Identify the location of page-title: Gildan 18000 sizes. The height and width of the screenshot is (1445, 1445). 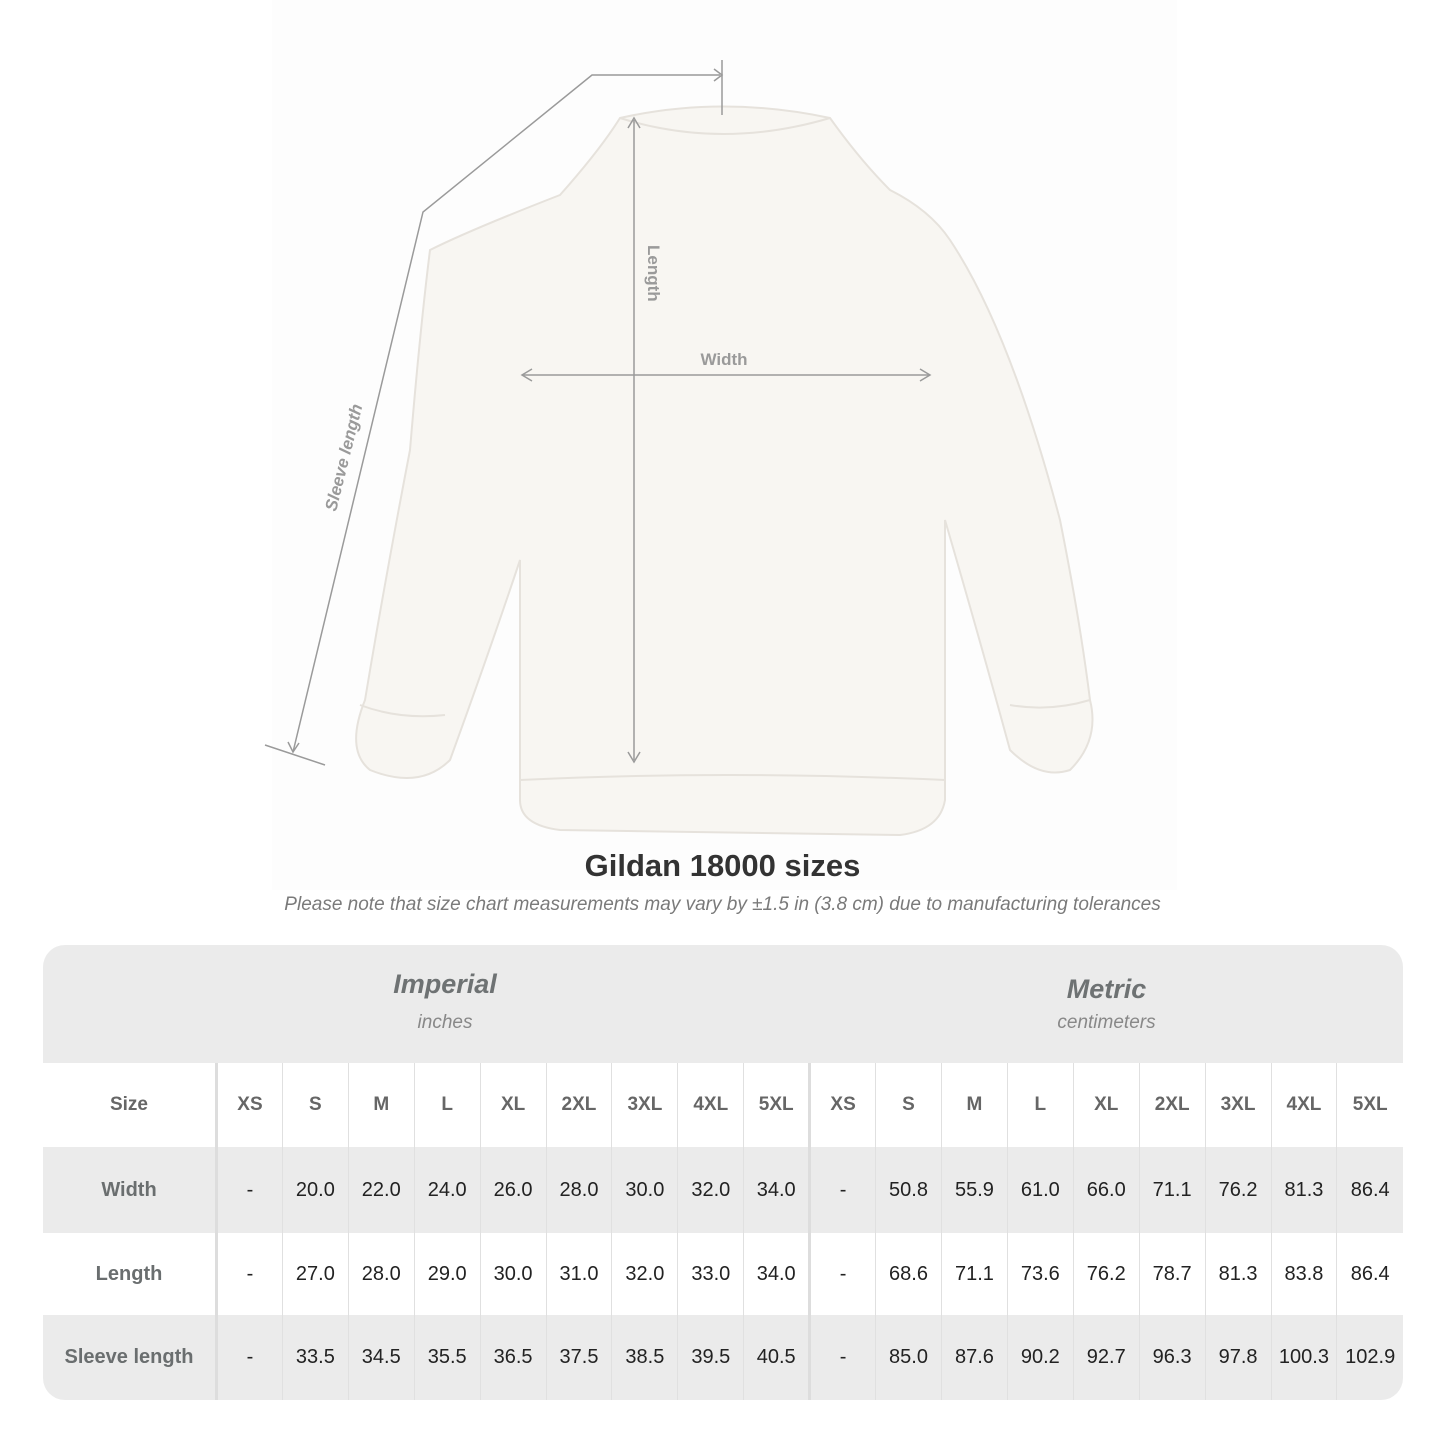
(722, 865).